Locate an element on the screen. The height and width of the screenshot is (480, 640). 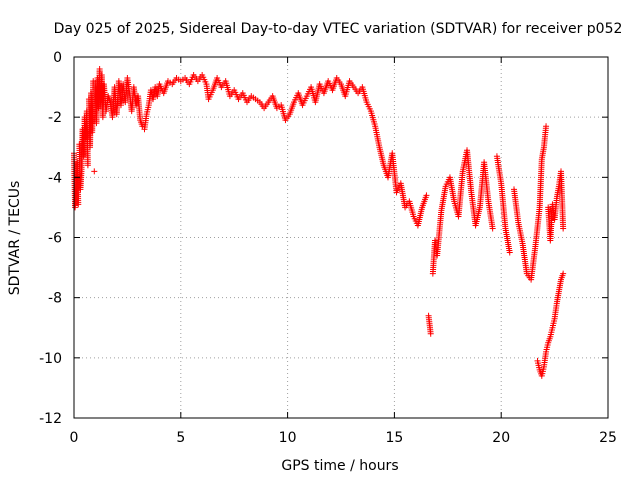
x-tick-label: 0 is located at coordinates (74, 438).